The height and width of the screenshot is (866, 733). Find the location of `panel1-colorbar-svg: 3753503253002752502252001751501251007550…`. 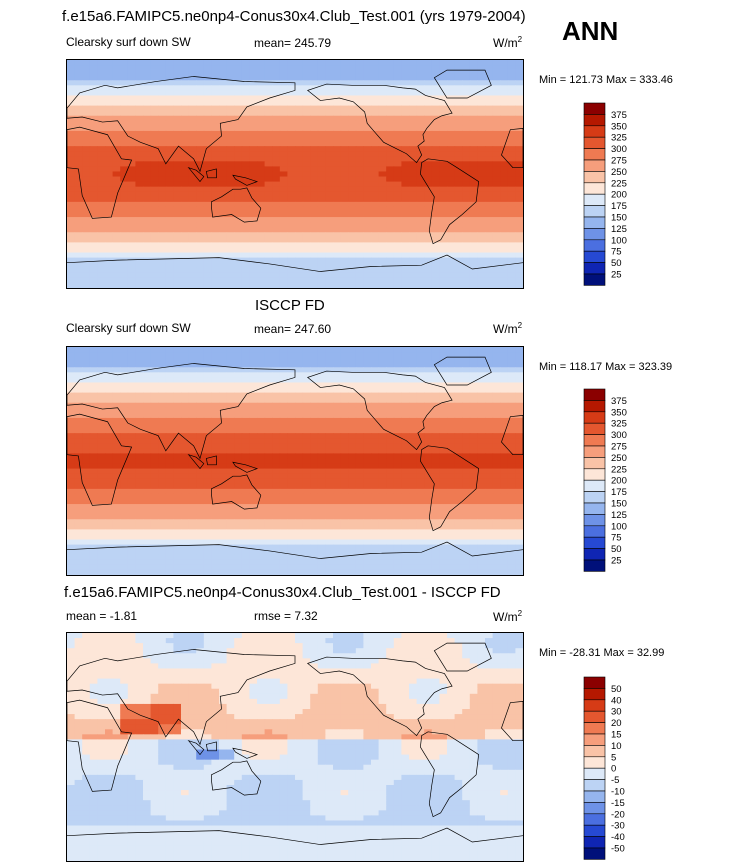

panel1-colorbar-svg: 3753503253002752502252001751501251007550… is located at coordinates (605, 194).